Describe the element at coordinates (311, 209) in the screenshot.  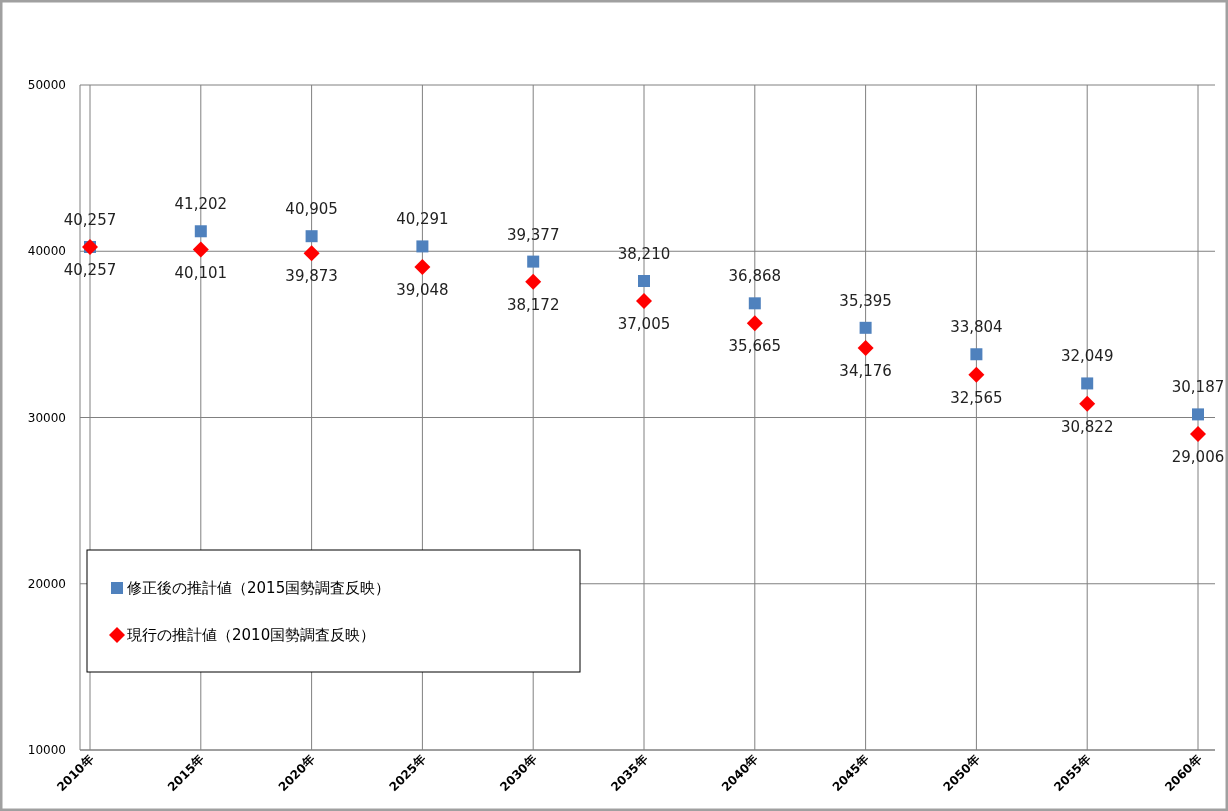
I see `data-label: 40,905` at that location.